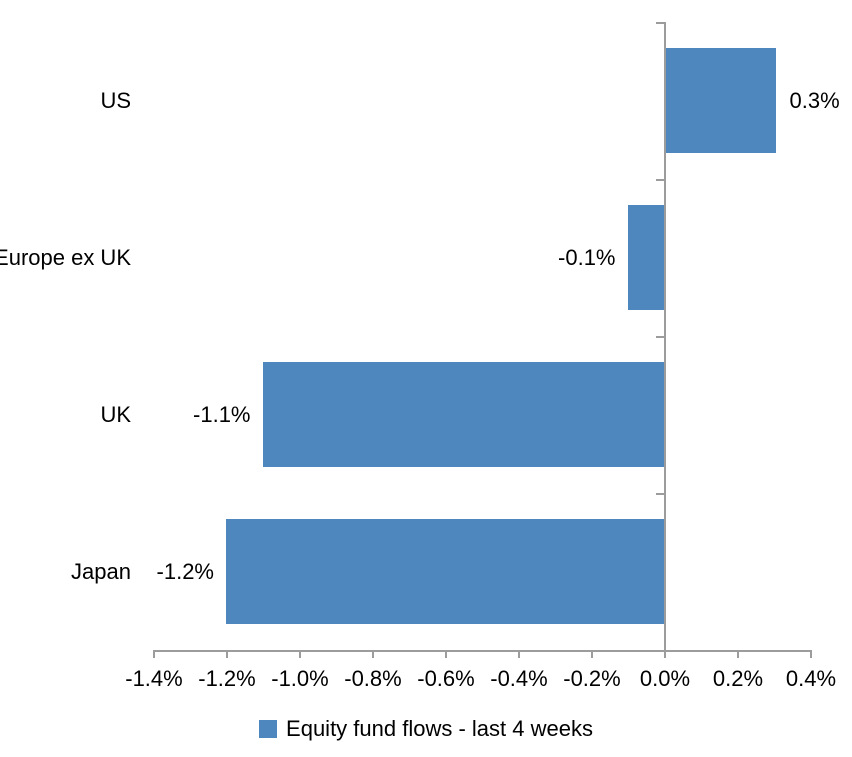  Describe the element at coordinates (519, 678) in the screenshot. I see `x-axis-tick-label: -0.4%` at that location.